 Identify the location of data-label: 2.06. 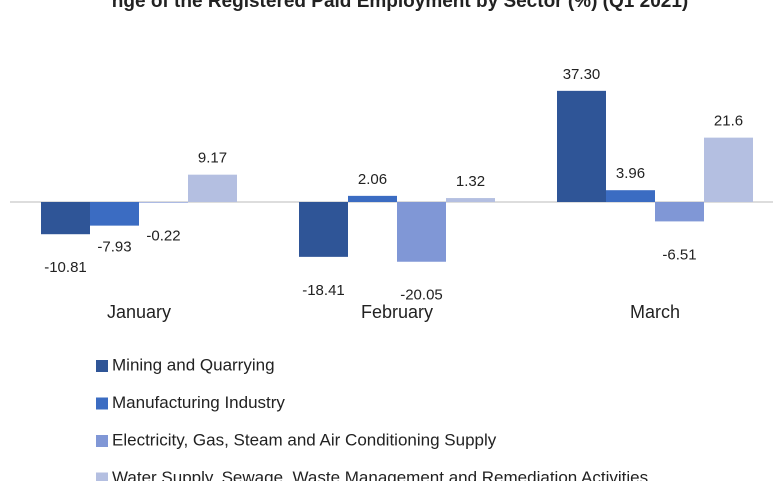
(372, 179).